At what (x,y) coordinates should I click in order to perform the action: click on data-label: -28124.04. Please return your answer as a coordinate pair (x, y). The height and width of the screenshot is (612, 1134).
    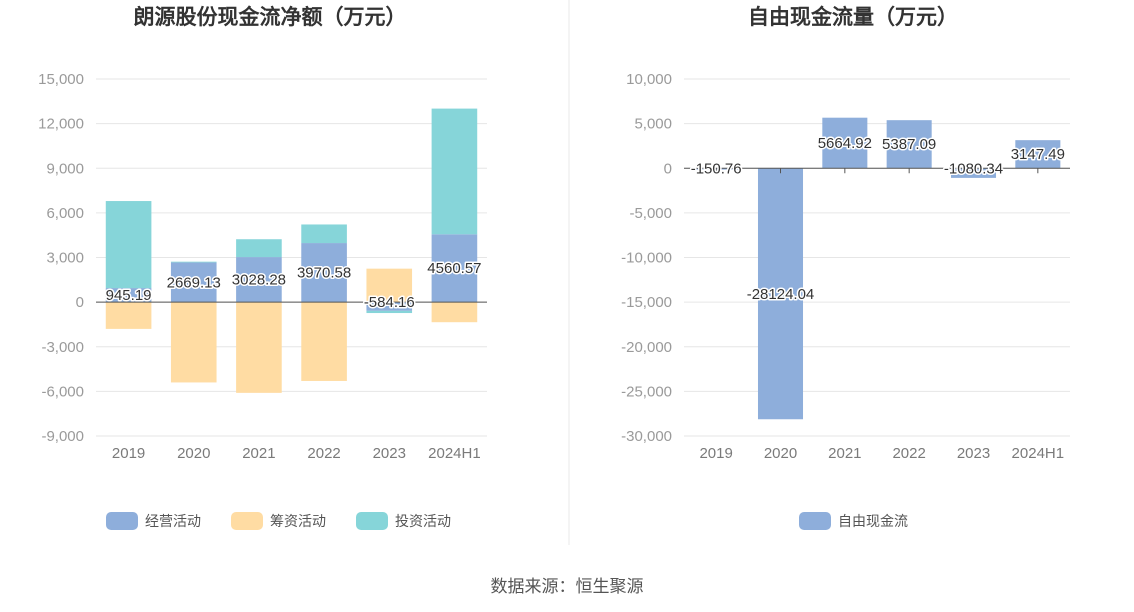
    Looking at the image, I should click on (781, 294).